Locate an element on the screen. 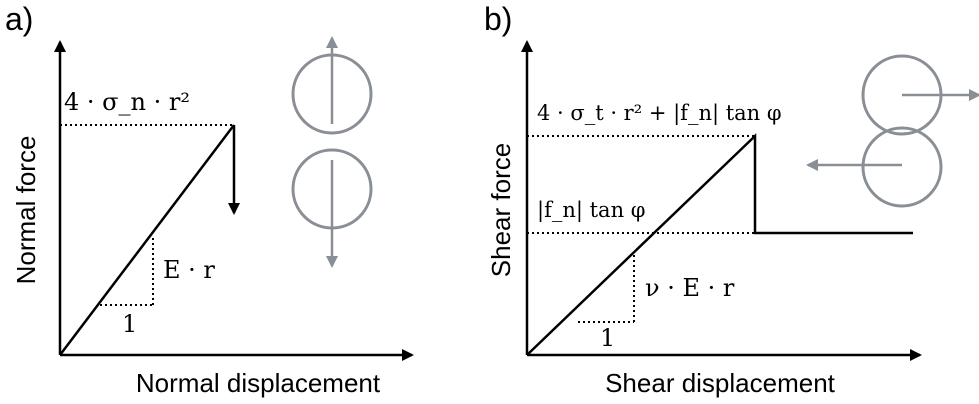 This screenshot has height=404, width=979. panel-a-slope-annotation: E · r is located at coordinates (189, 270).